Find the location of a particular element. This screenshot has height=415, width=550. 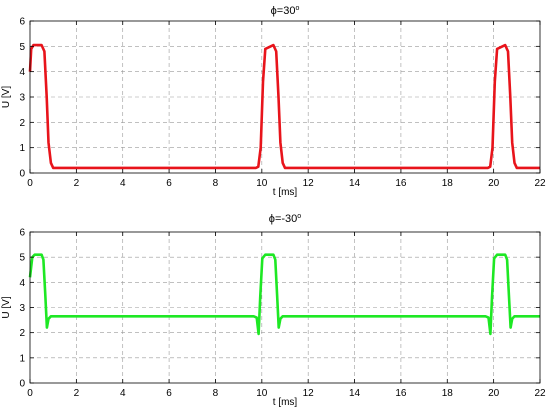

chart-title-text: ϕ=30 is located at coordinates (283, 11).